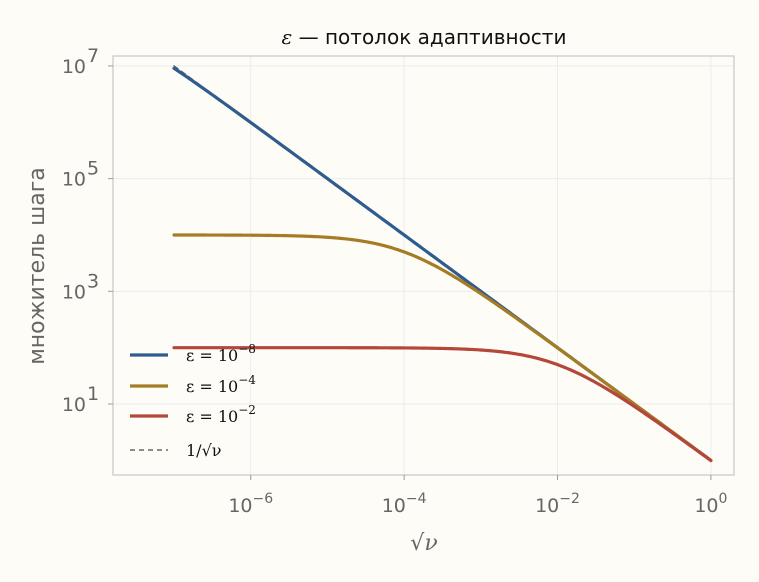  What do you see at coordinates (93, 169) in the screenshot?
I see `y-tick-exponent: 5` at bounding box center [93, 169].